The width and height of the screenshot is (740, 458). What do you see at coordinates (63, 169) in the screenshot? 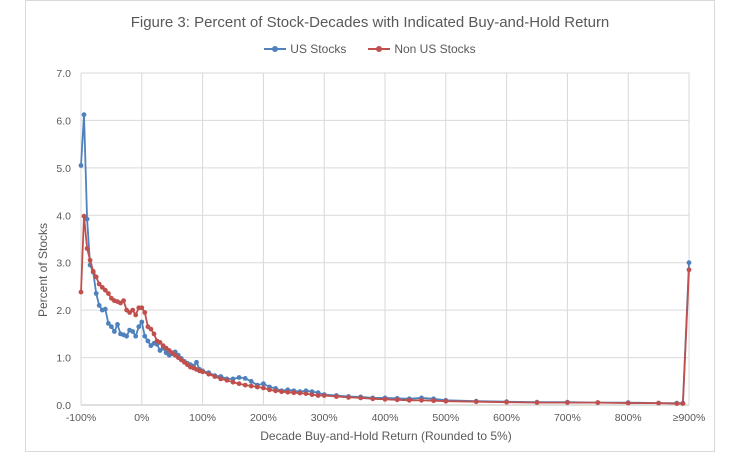
I see `y-tick-label: 5.0` at bounding box center [63, 169].